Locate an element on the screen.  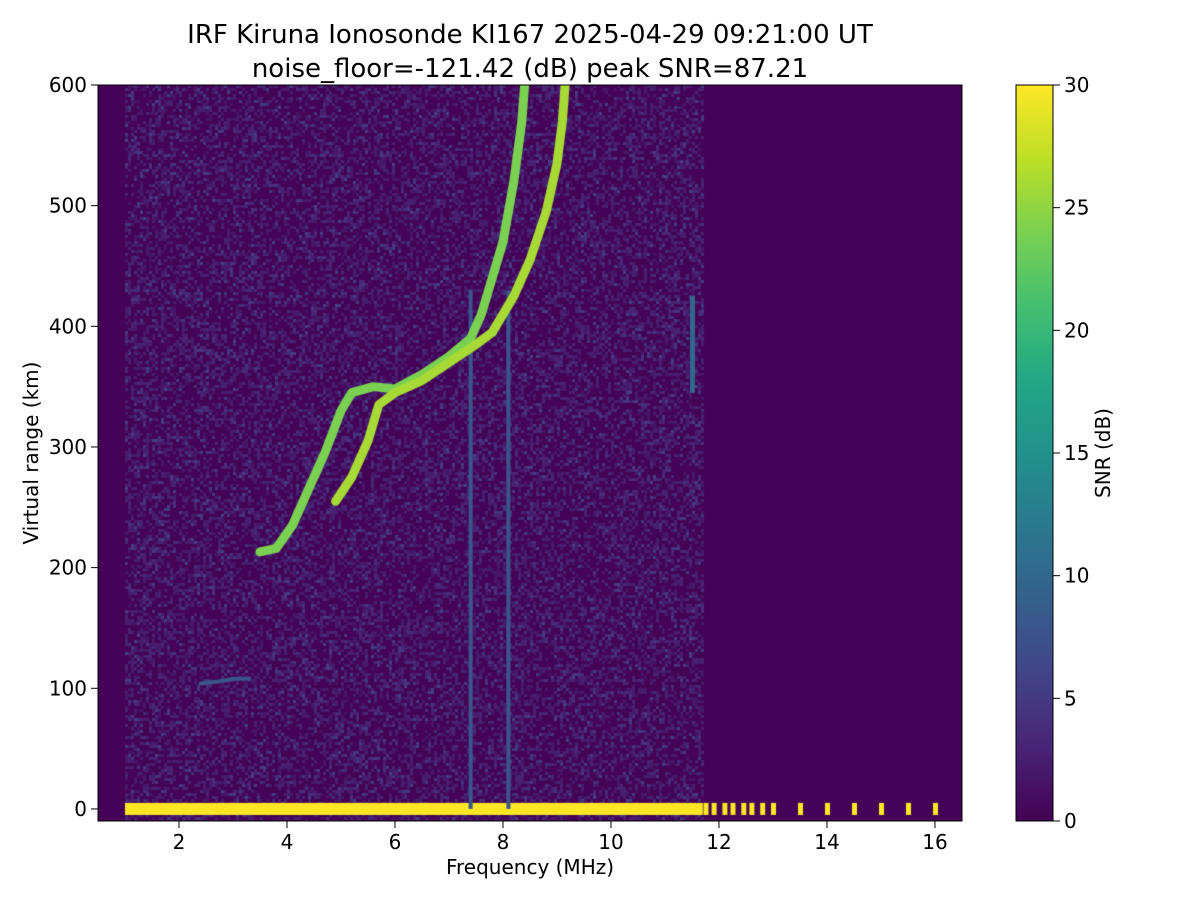
y-tick-label: 500 is located at coordinates (68, 206).